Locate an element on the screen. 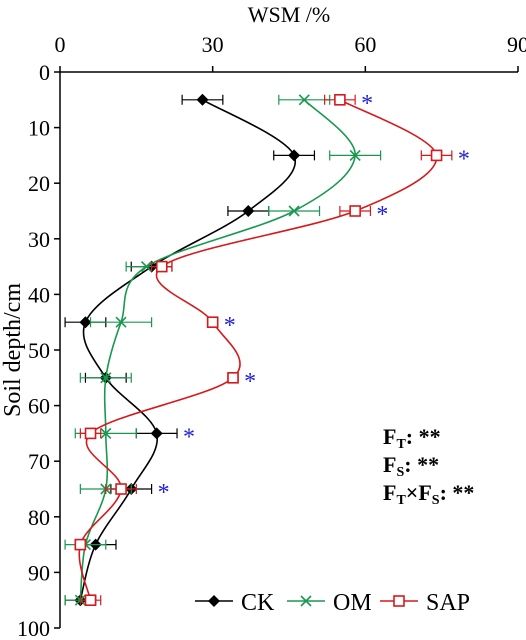  y-tick-label: 0 is located at coordinates (44, 72).